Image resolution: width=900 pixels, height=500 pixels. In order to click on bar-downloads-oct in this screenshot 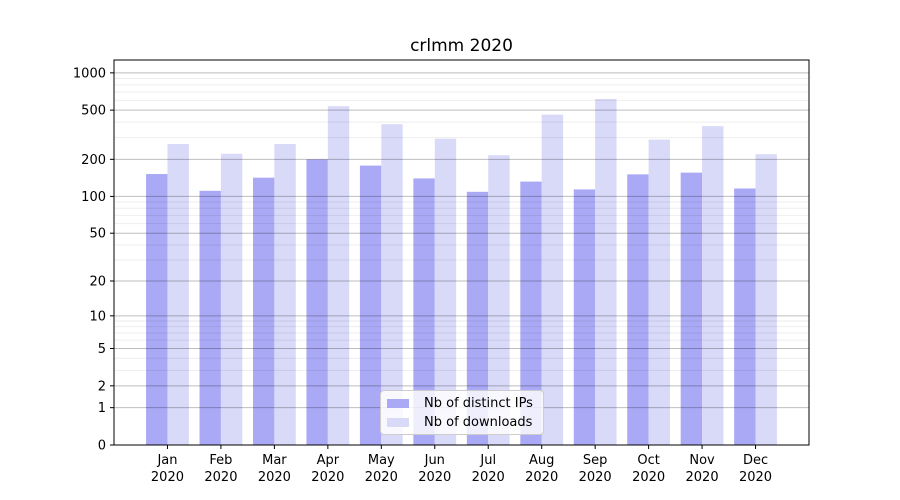, I will do `click(659, 292)`.